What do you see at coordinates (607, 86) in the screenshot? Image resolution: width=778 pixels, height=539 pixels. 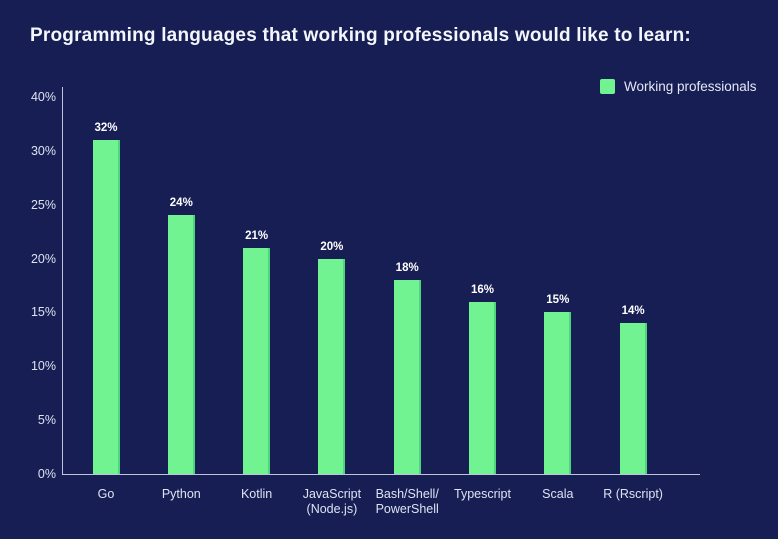 I see `legend-swatch-icon` at bounding box center [607, 86].